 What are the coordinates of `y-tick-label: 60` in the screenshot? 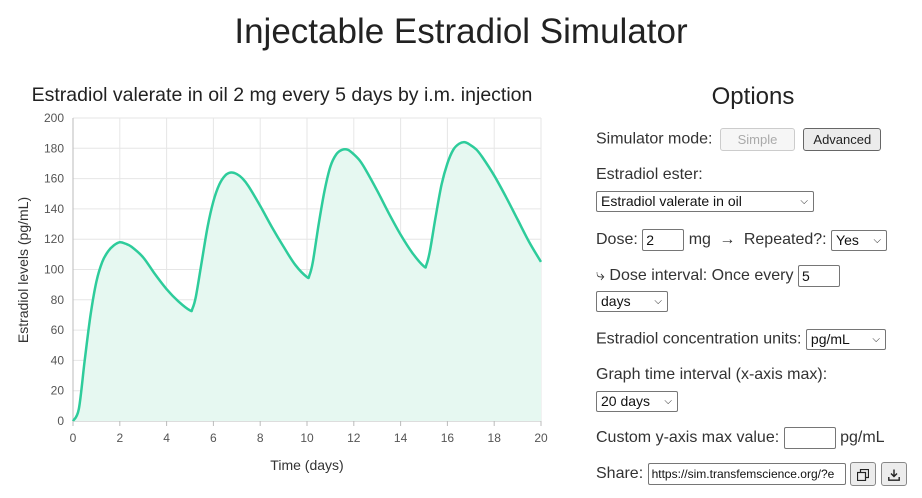 It's located at (58, 330).